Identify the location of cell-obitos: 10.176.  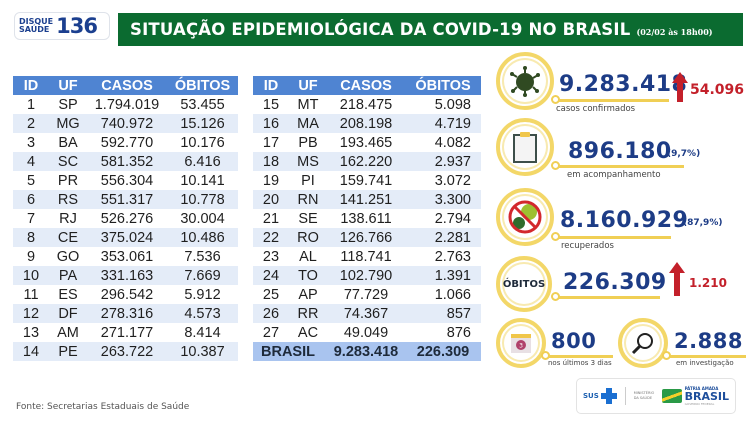
(202, 142).